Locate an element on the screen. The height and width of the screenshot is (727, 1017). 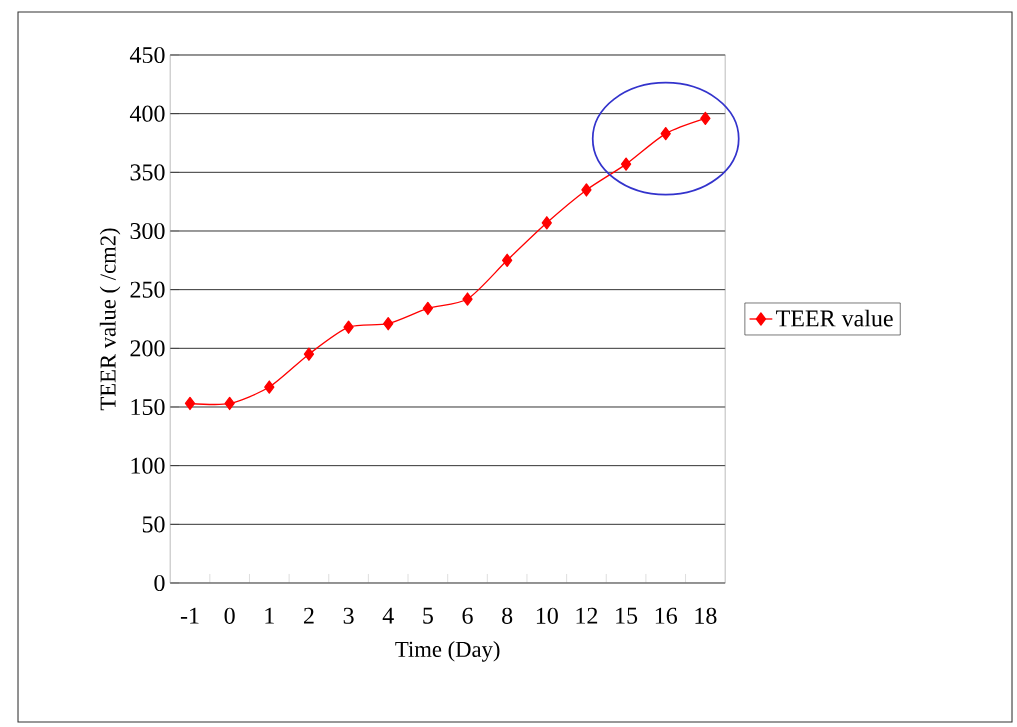
y-tick-label: 400 is located at coordinates (147, 113).